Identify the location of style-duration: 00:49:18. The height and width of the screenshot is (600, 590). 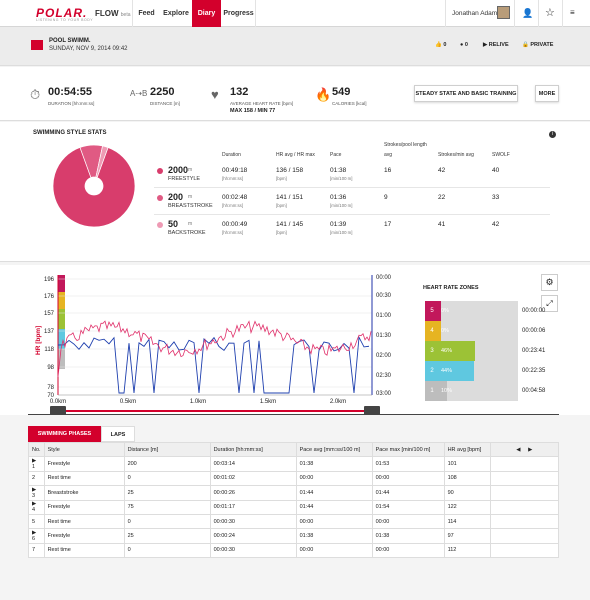
(235, 170).